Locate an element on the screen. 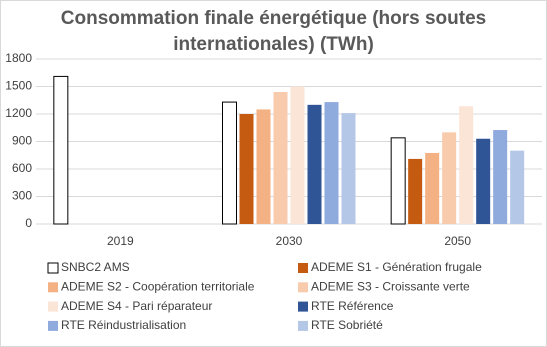  legend-label: ADEME S2 - Coopération territoriale is located at coordinates (158, 286).